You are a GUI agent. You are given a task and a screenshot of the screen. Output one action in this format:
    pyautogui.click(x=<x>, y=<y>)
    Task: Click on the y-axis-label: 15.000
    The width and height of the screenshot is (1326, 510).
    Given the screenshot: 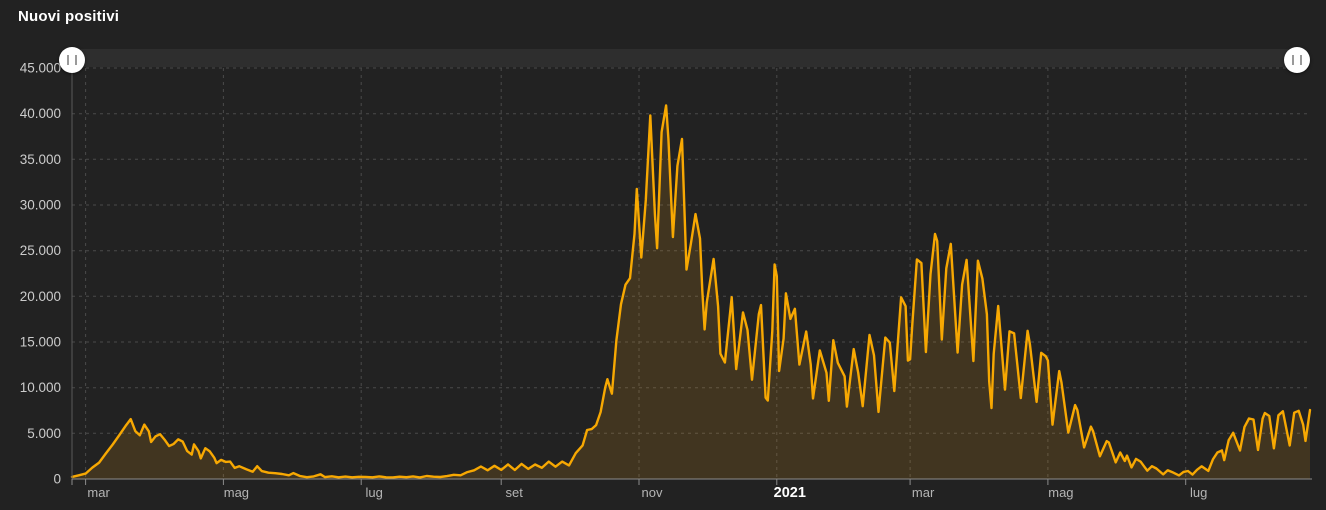 What is the action you would take?
    pyautogui.click(x=40, y=342)
    